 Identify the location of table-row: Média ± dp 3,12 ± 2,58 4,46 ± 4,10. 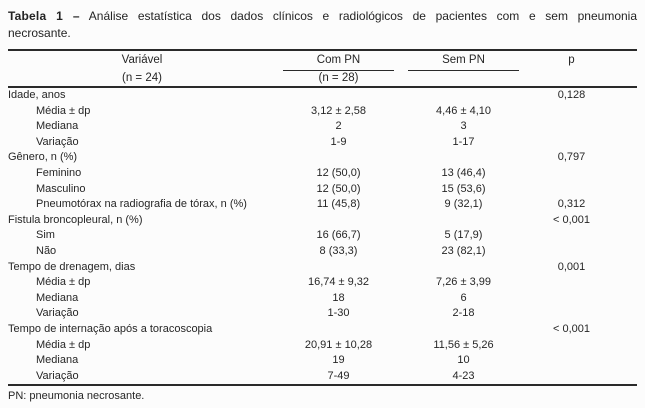
(322, 112).